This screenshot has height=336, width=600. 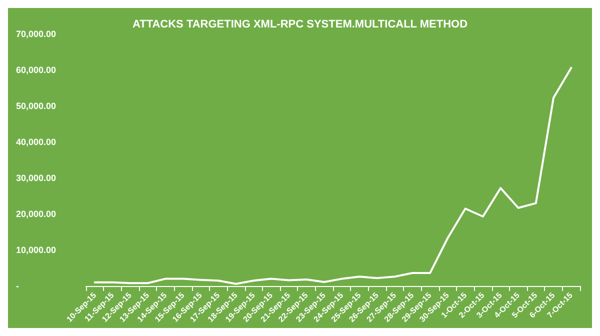 I want to click on y-tick-label: 40,000.00, so click(x=36, y=142).